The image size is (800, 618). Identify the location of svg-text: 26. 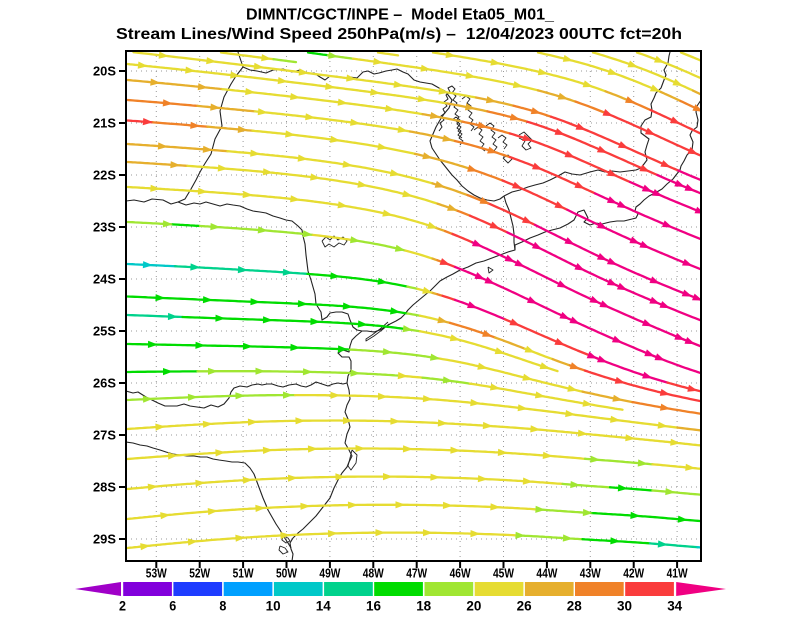
(524, 606).